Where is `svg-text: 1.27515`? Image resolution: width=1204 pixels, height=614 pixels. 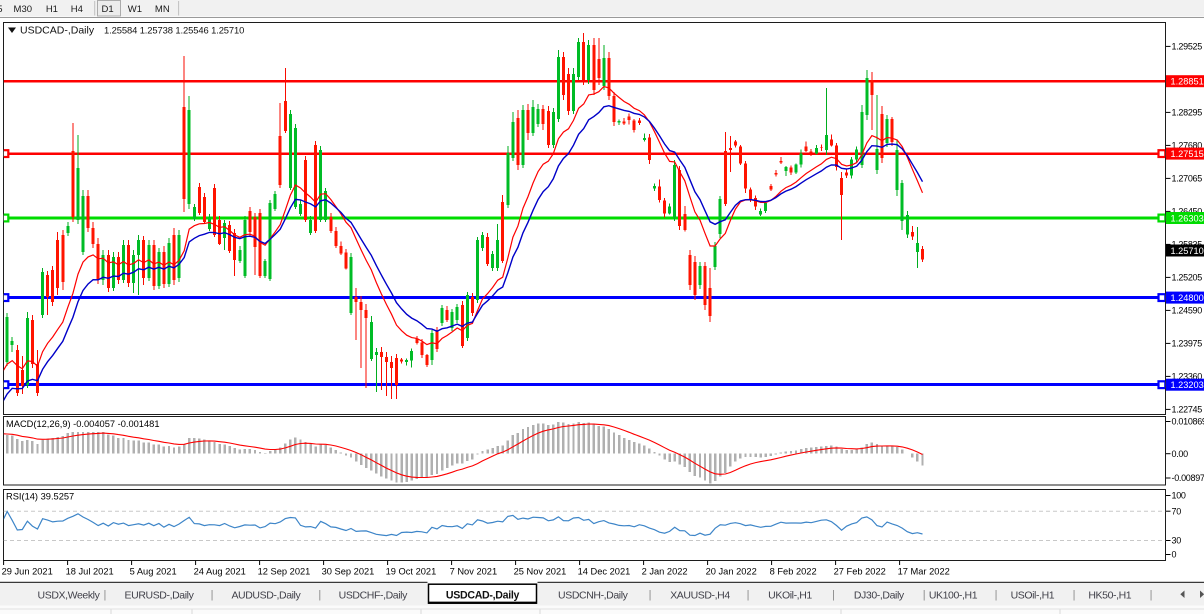
svg-text: 1.27515 is located at coordinates (1187, 154).